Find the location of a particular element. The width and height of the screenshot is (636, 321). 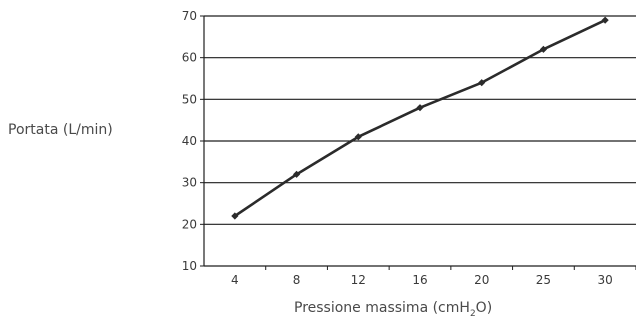

y-tick-label: 30 is located at coordinates (189, 183).